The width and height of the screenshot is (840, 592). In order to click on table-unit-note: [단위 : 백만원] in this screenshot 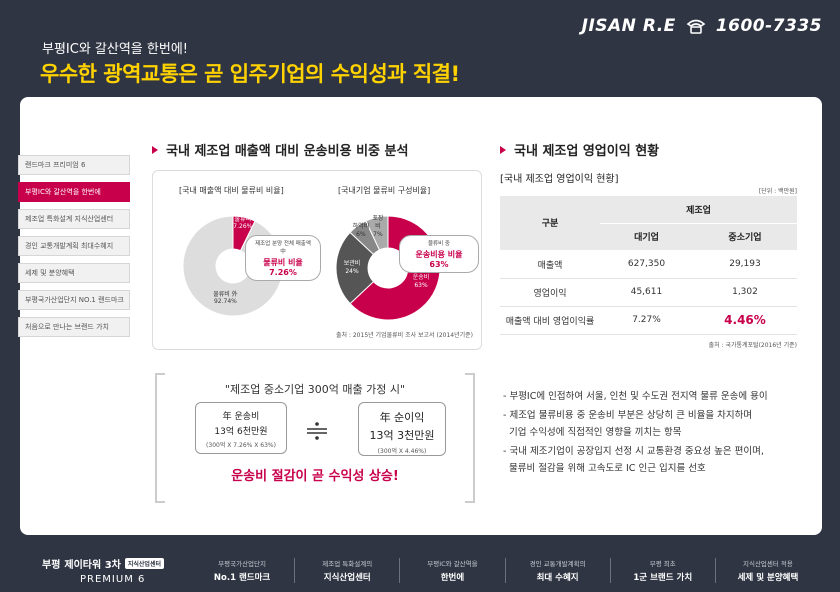, I will do `click(777, 191)`.